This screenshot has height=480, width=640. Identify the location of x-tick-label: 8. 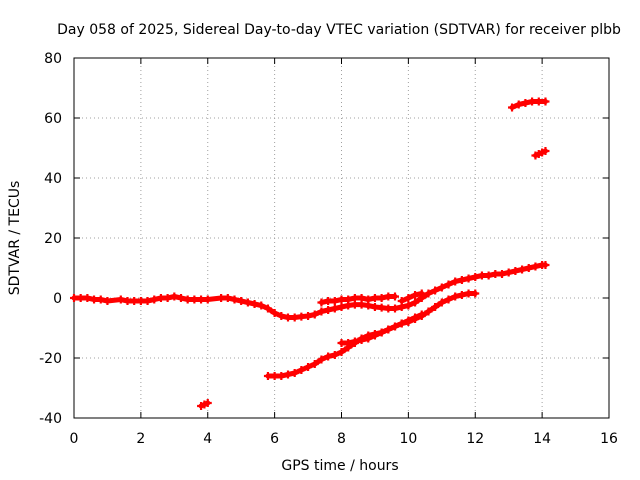
(341, 439).